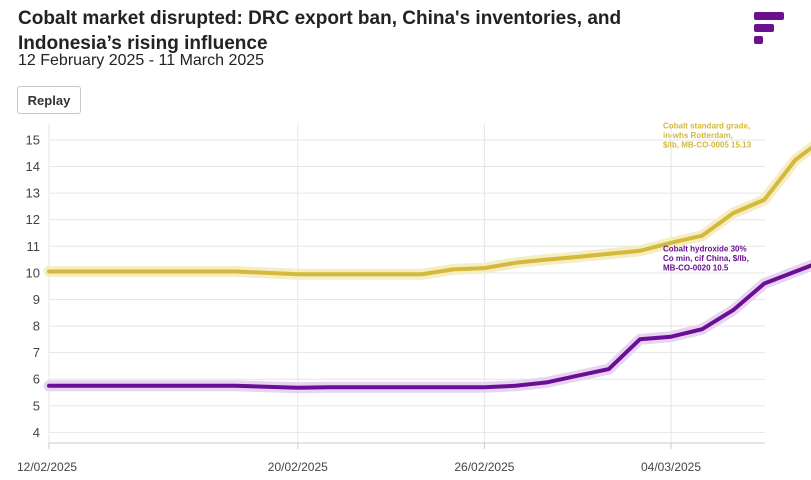 This screenshot has height=480, width=811. Describe the element at coordinates (36, 299) in the screenshot. I see `y-tick-label: 9` at that location.